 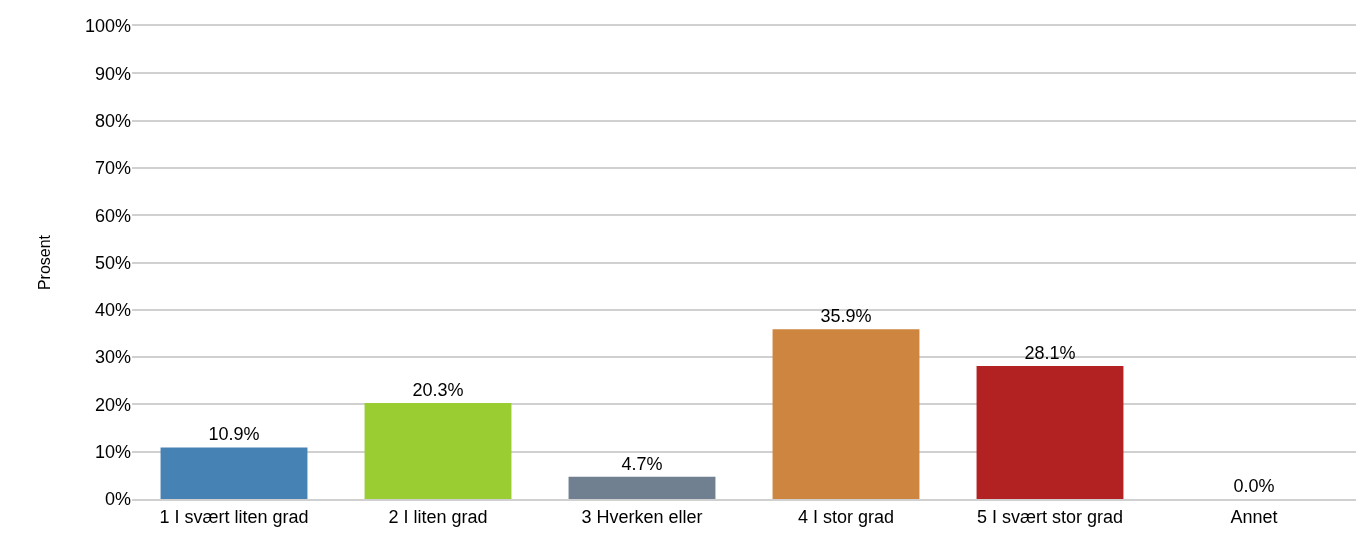 What do you see at coordinates (112, 452) in the screenshot?
I see `y-tick-label: 10%` at bounding box center [112, 452].